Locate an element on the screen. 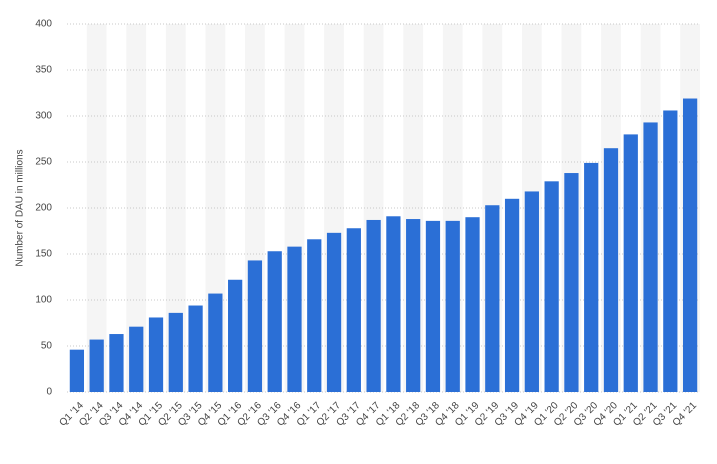 This screenshot has height=464, width=717. y-tick-label: 250 is located at coordinates (43, 162).